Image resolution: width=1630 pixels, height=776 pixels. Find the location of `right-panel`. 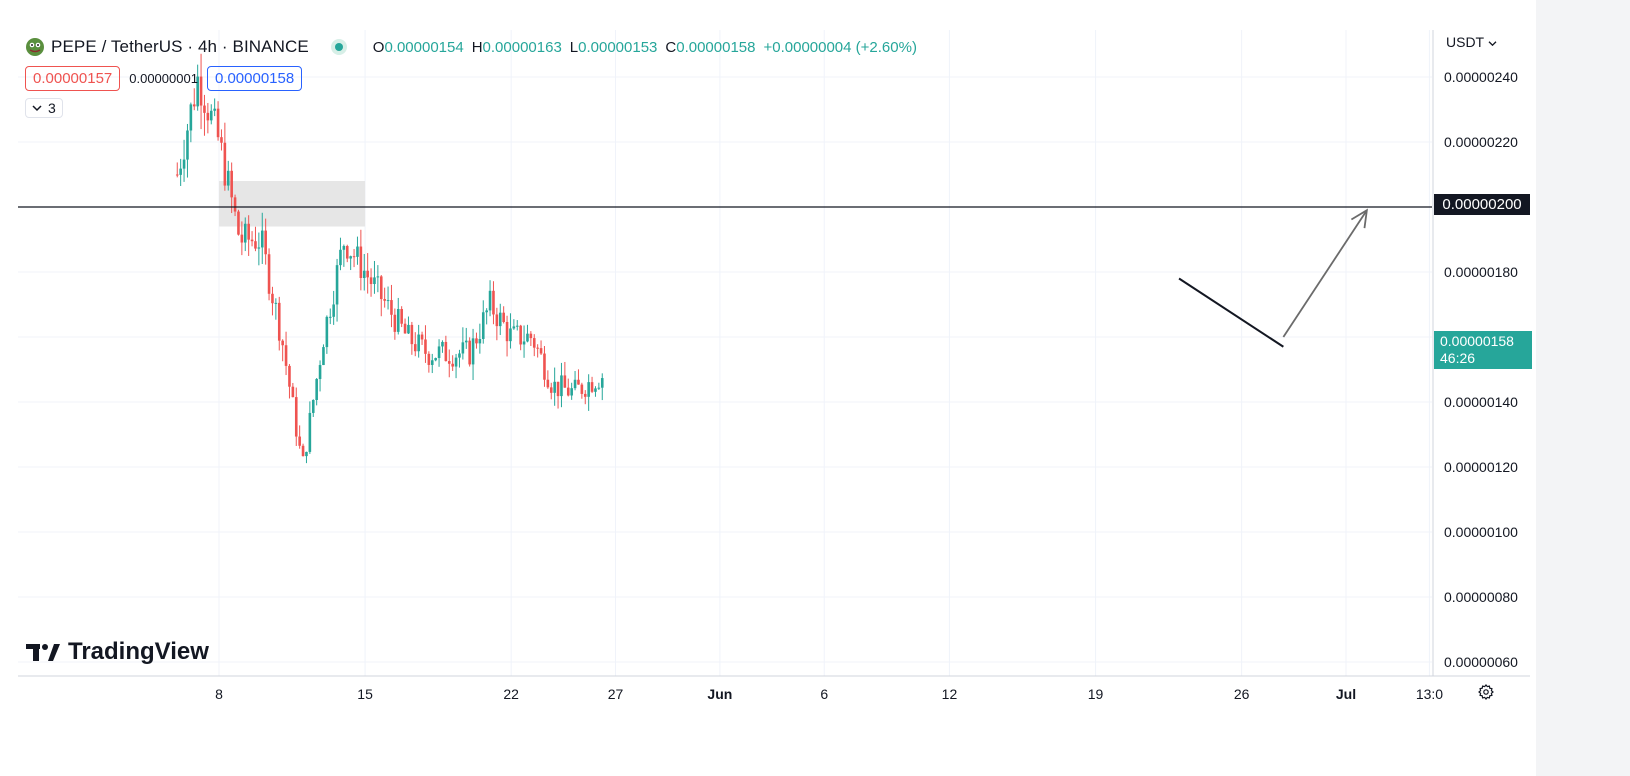

right-panel is located at coordinates (1583, 388).